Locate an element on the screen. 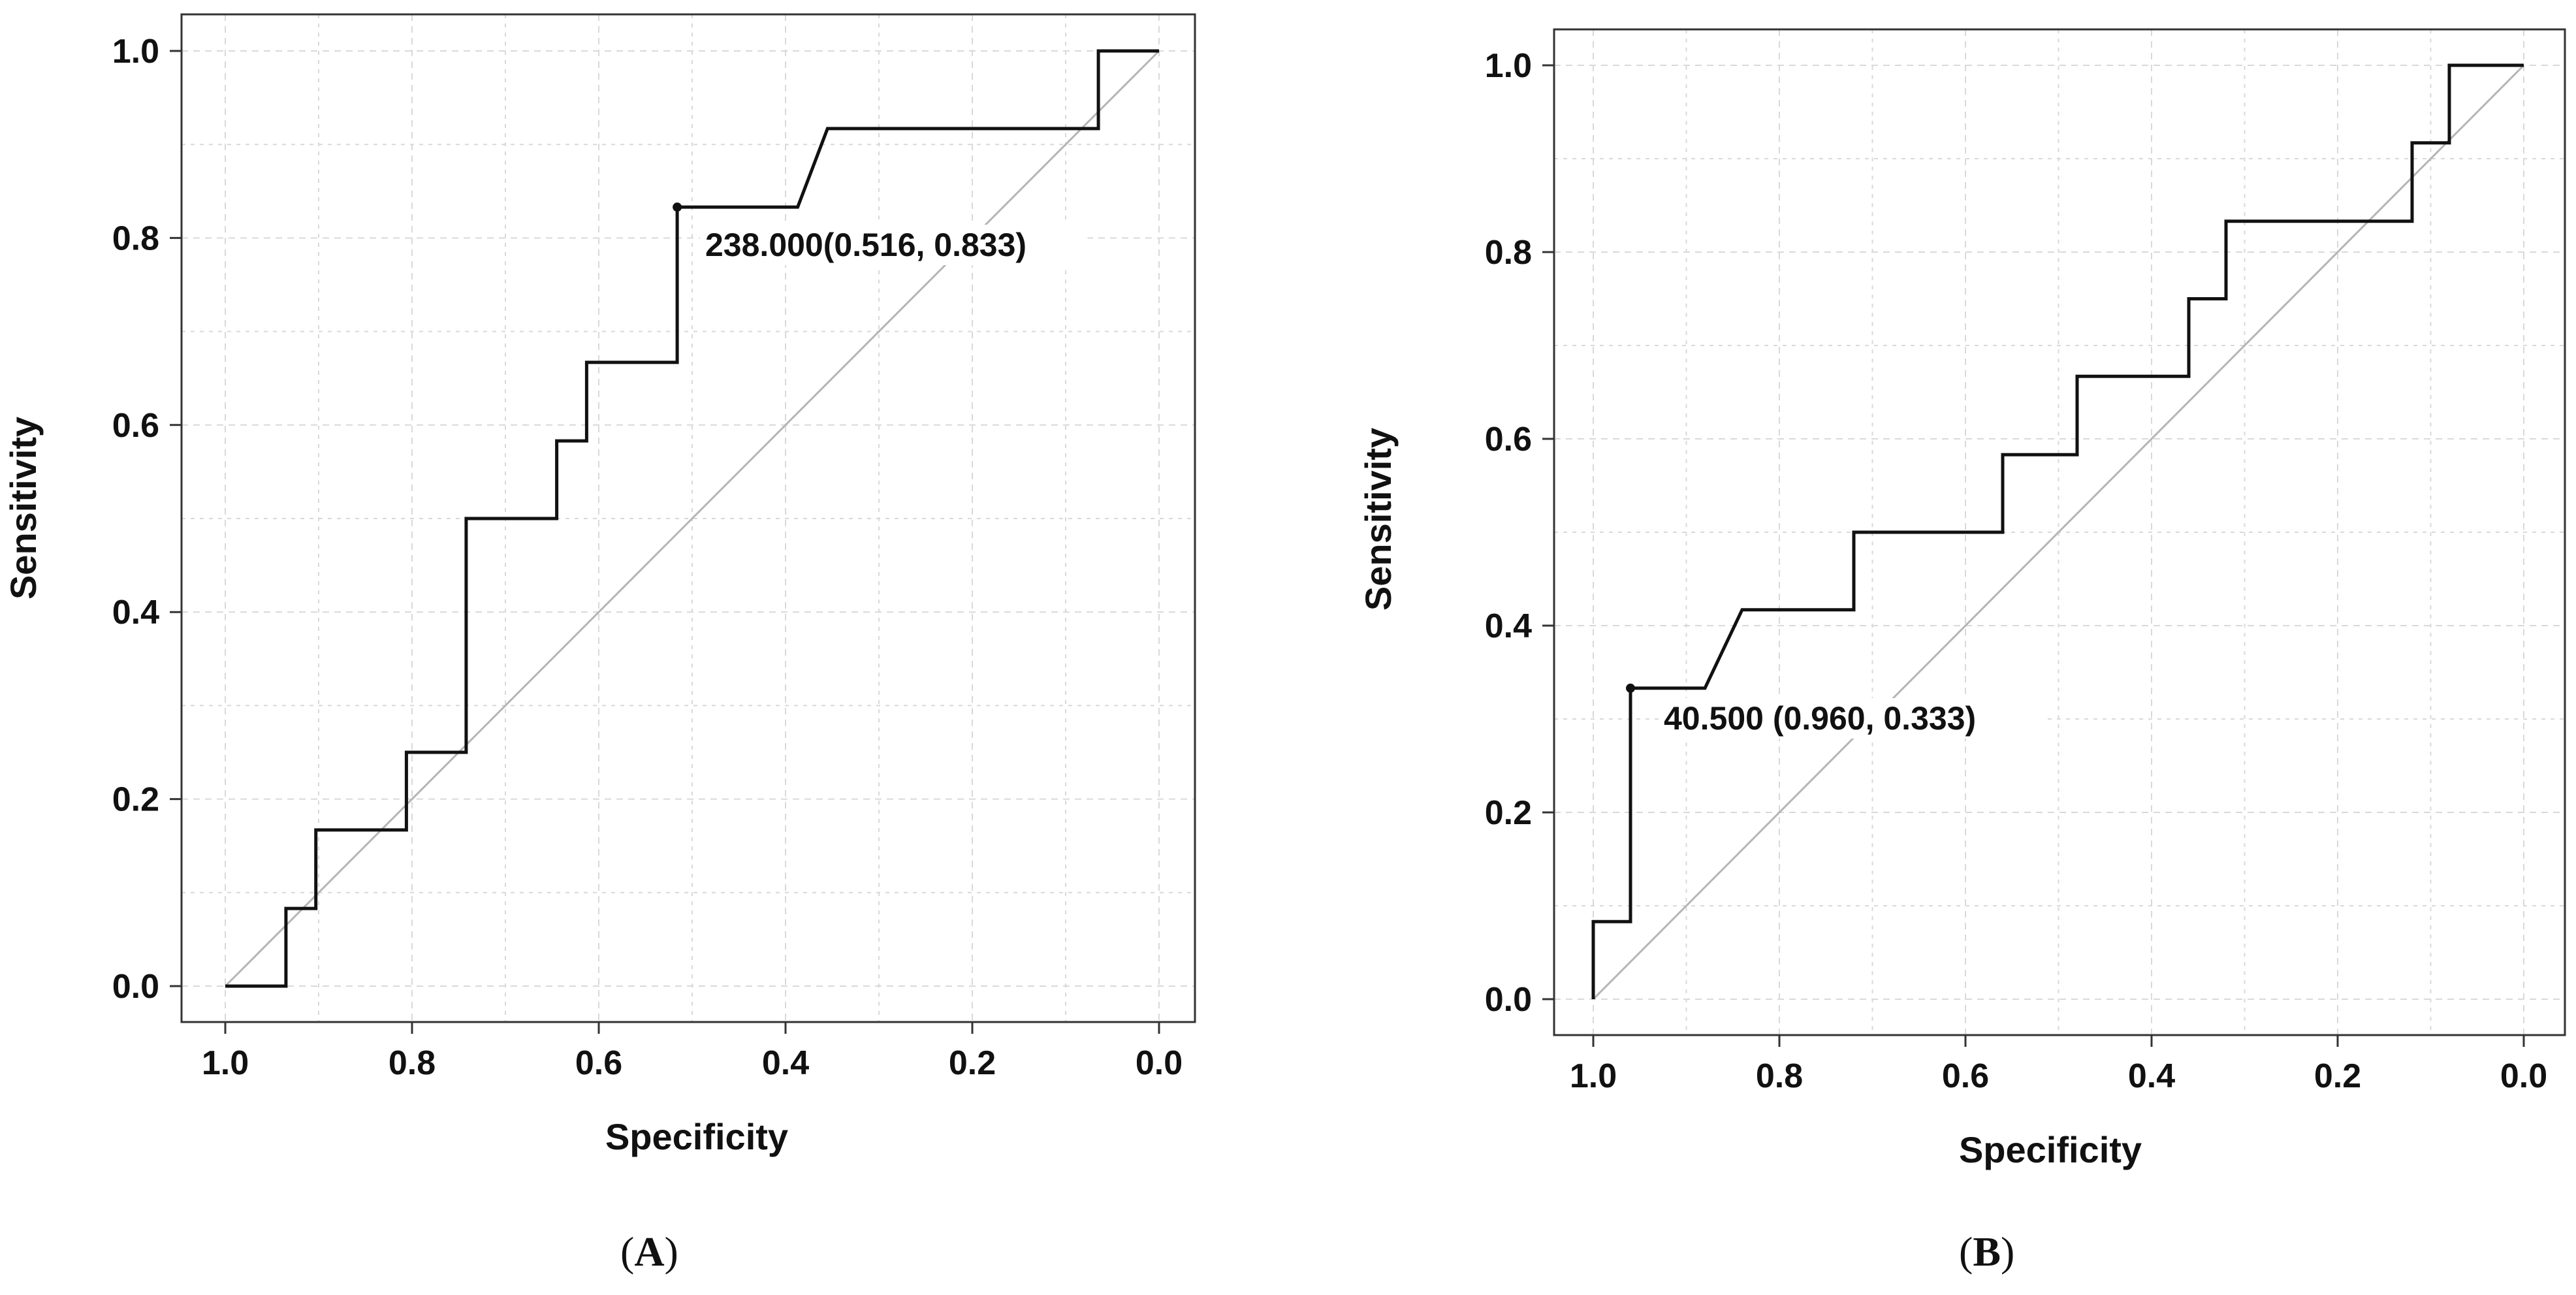  best-threshold-label: 40.500 (0.960, 0.333) is located at coordinates (1820, 718).